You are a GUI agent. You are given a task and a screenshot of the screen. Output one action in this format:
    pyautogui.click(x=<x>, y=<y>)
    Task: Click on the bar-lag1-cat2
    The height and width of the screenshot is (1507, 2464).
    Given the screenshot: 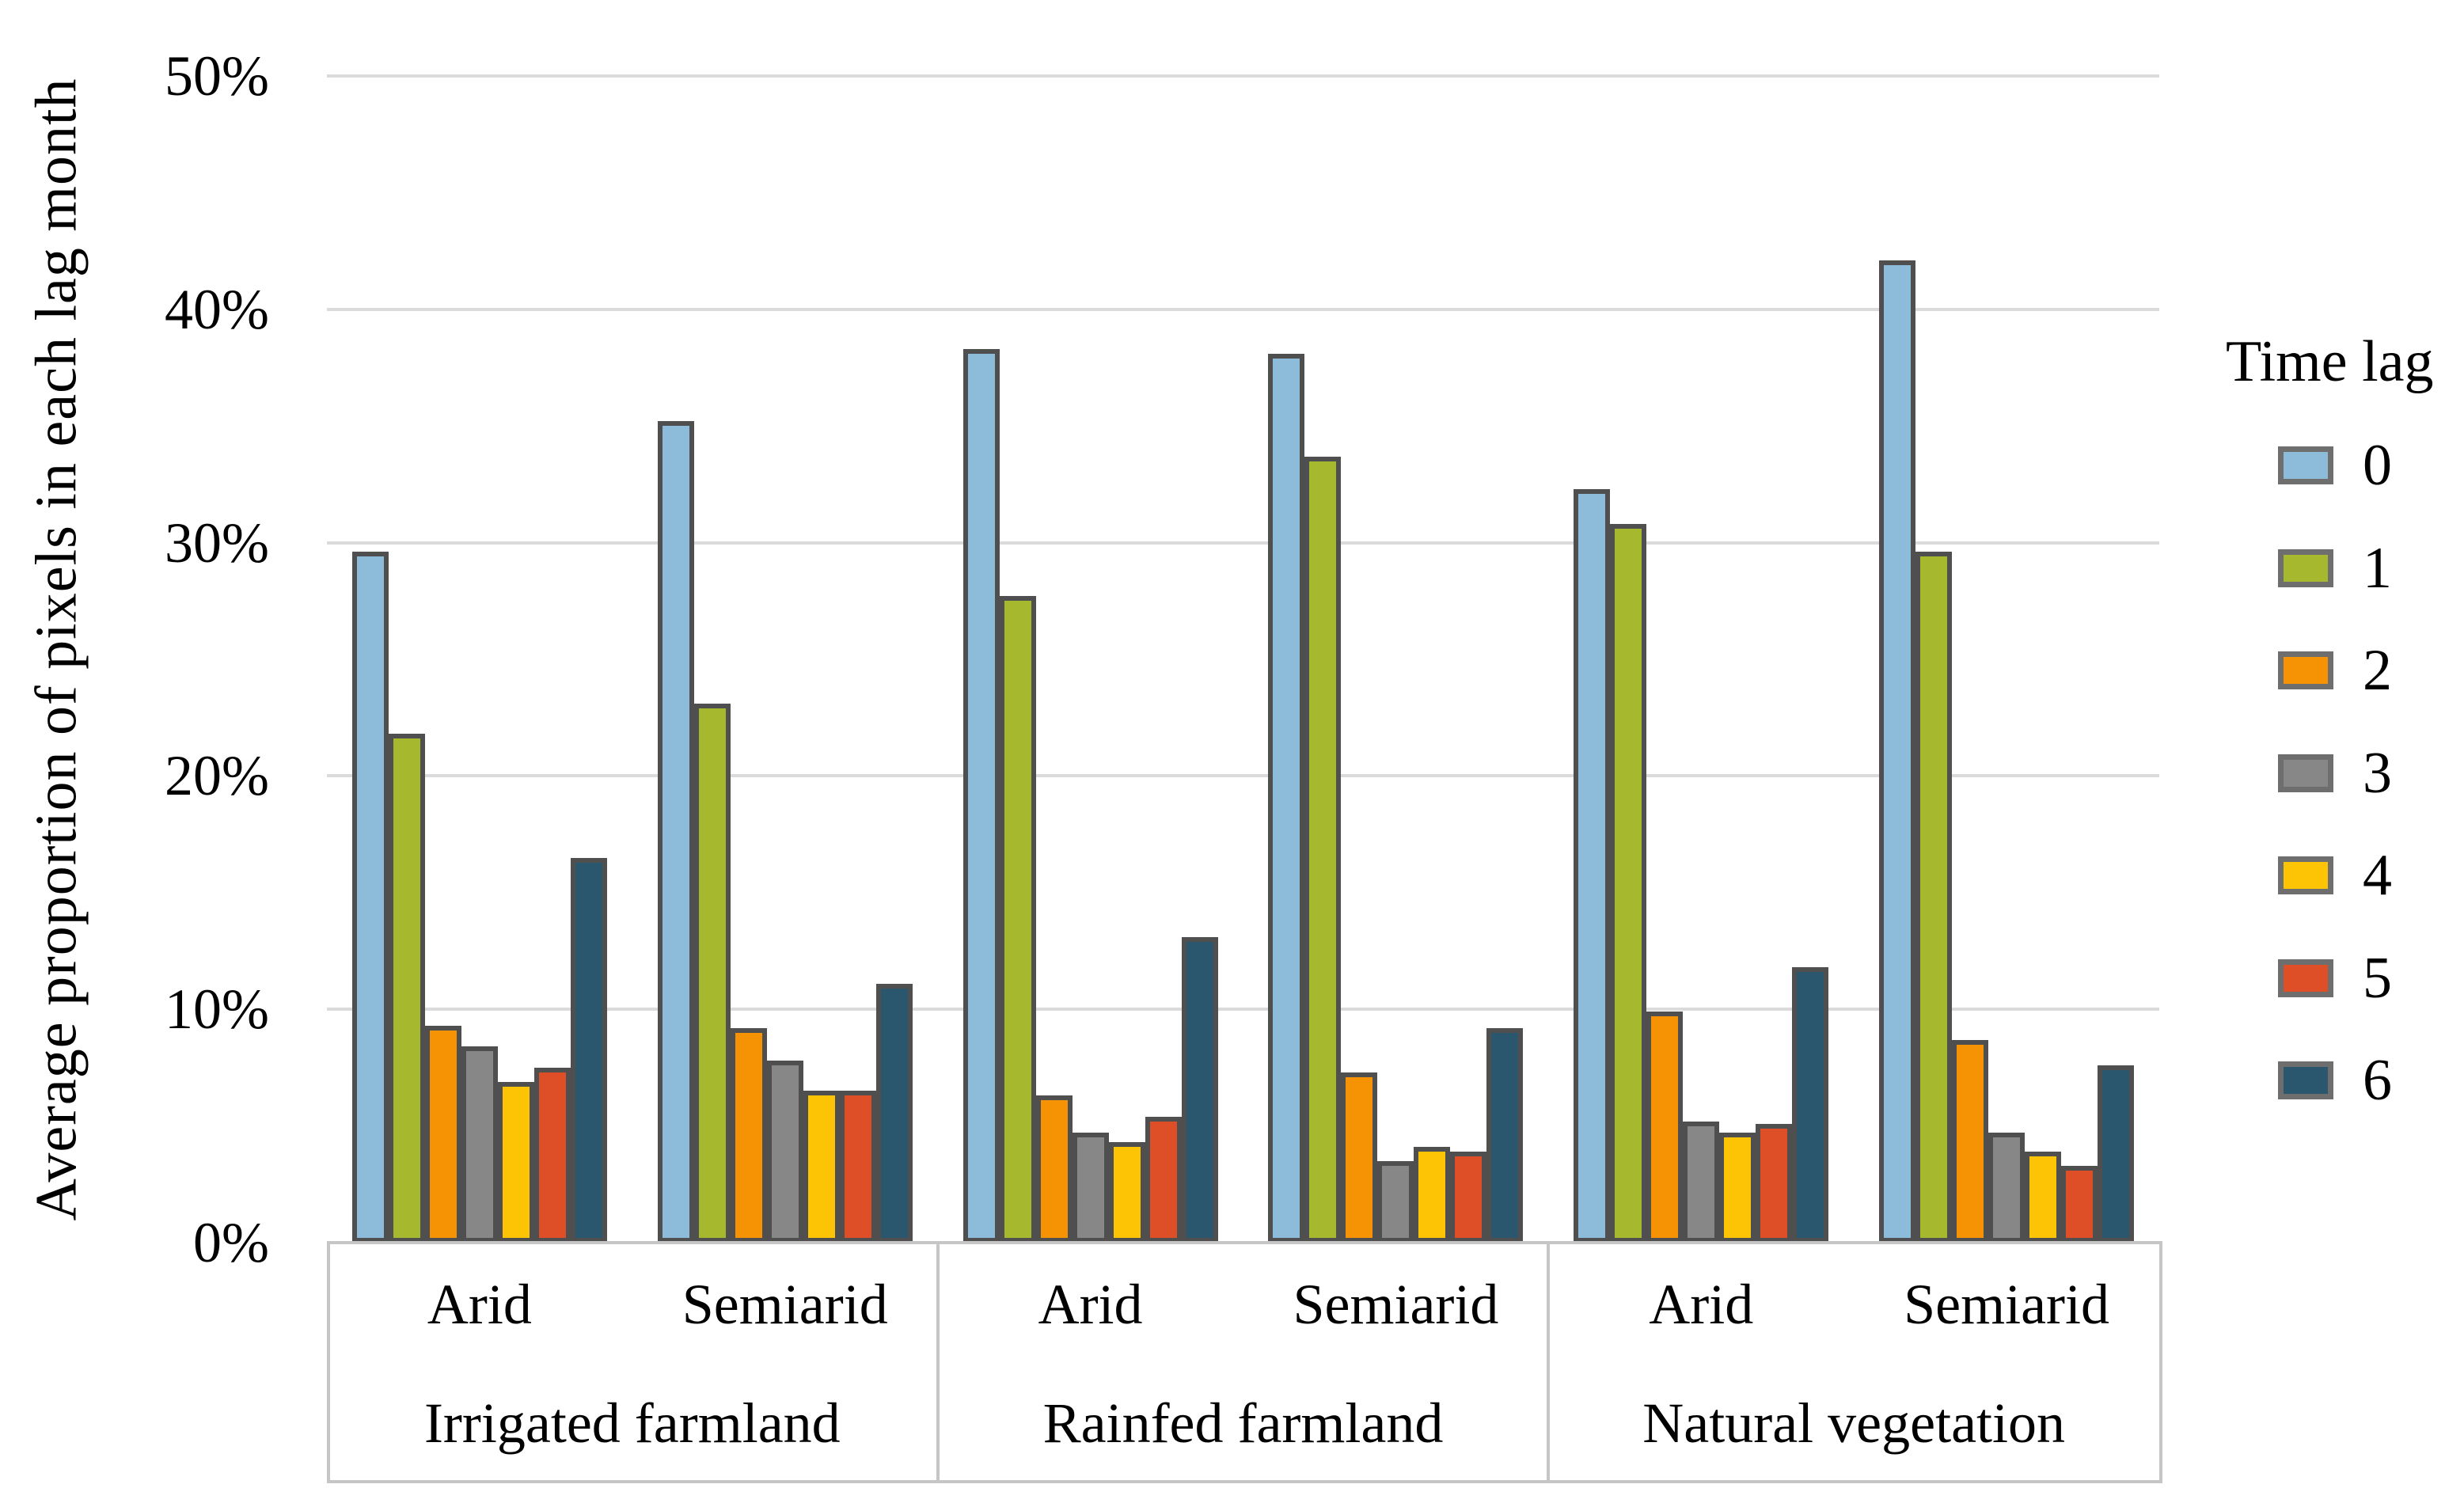 What is the action you would take?
    pyautogui.click(x=1017, y=919)
    